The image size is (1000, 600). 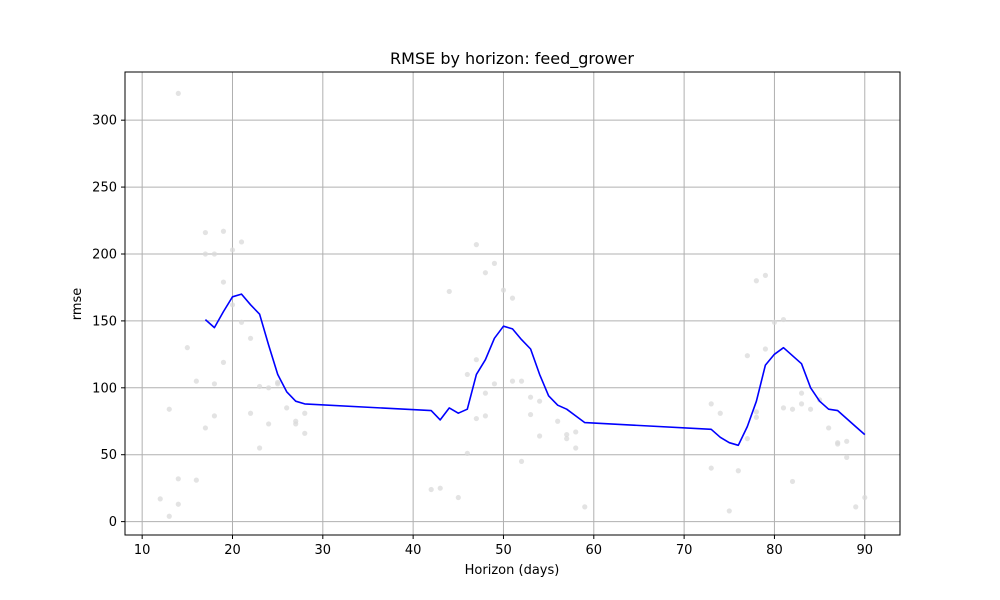 What do you see at coordinates (104, 388) in the screenshot?
I see `y-tick-label: 100` at bounding box center [104, 388].